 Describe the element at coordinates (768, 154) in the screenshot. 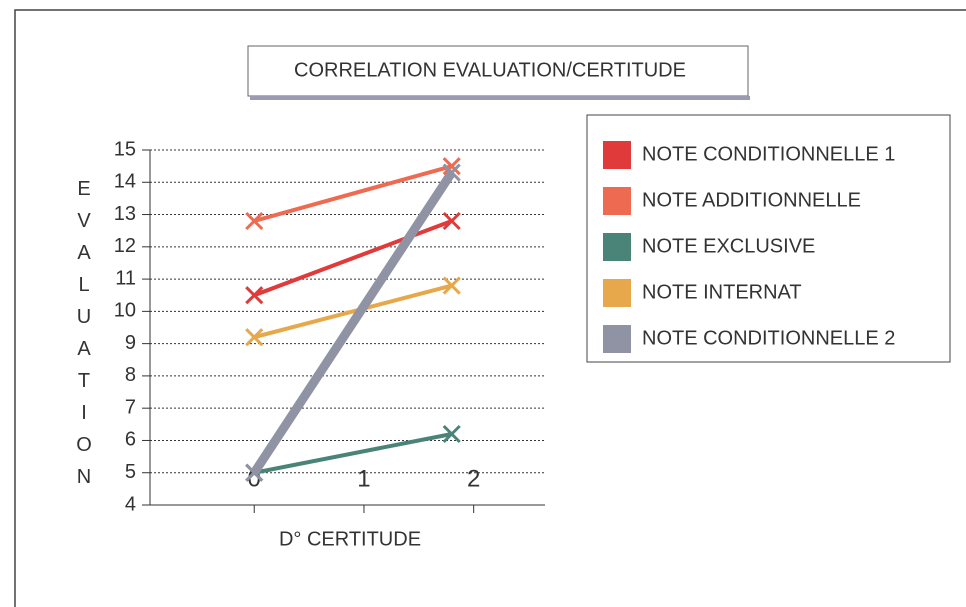

I see `legend-label: NOTE CONDITIONNELLE 1` at that location.